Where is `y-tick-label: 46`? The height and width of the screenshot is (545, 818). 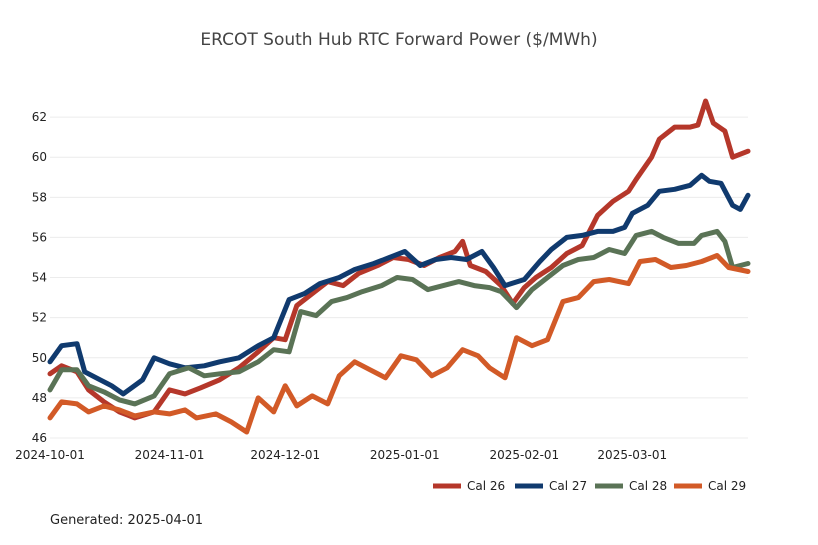 y-tick-label: 46 is located at coordinates (39, 438).